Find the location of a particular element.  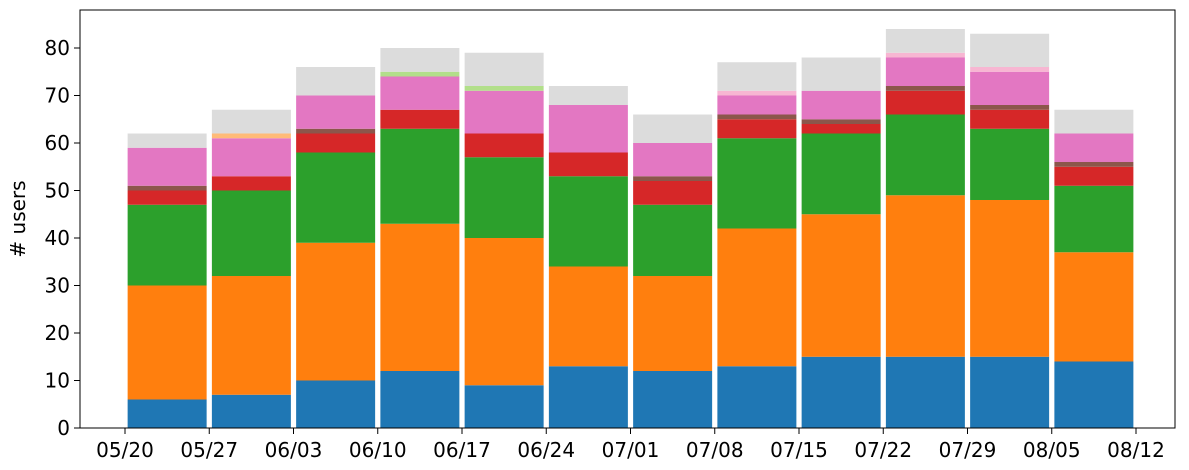

x-tick-label: 07/29 is located at coordinates (968, 450).